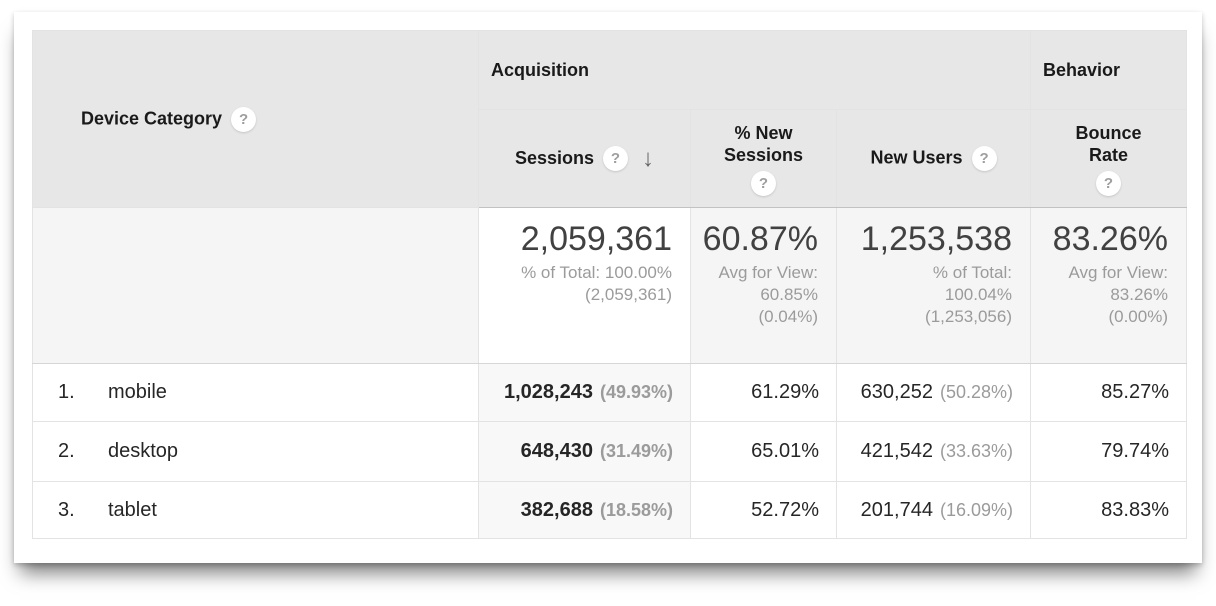 The image size is (1216, 606). Describe the element at coordinates (137, 392) in the screenshot. I see `device-name-link: mobile` at that location.